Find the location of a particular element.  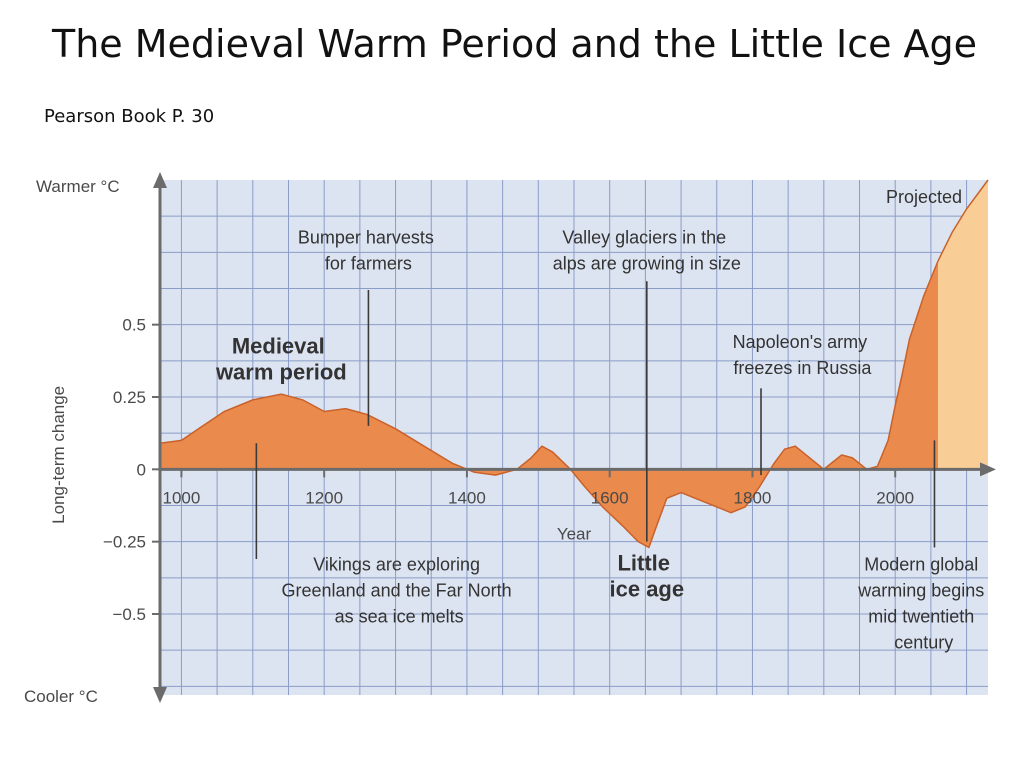

annotation-napoleon: Napoleon's army freezes in Russia is located at coordinates (803, 355).